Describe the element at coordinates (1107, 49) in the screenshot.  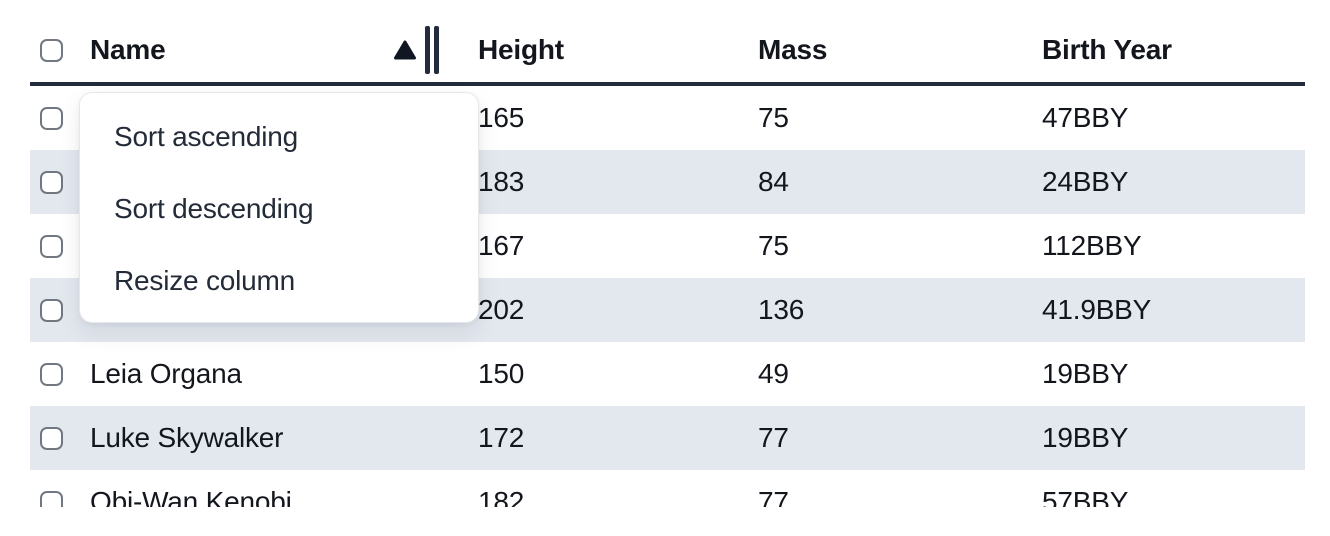
I see `column-header-birth-year-label: Birth Year` at that location.